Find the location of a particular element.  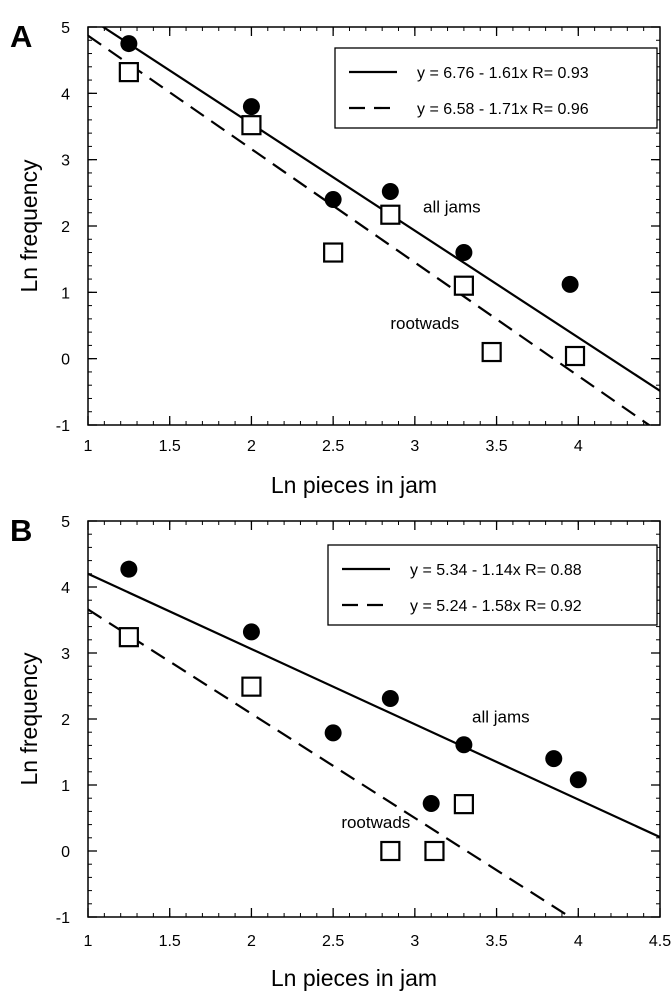

legend-entry: y = 5.34 - 1.14x R= 0.88 is located at coordinates (496, 570).